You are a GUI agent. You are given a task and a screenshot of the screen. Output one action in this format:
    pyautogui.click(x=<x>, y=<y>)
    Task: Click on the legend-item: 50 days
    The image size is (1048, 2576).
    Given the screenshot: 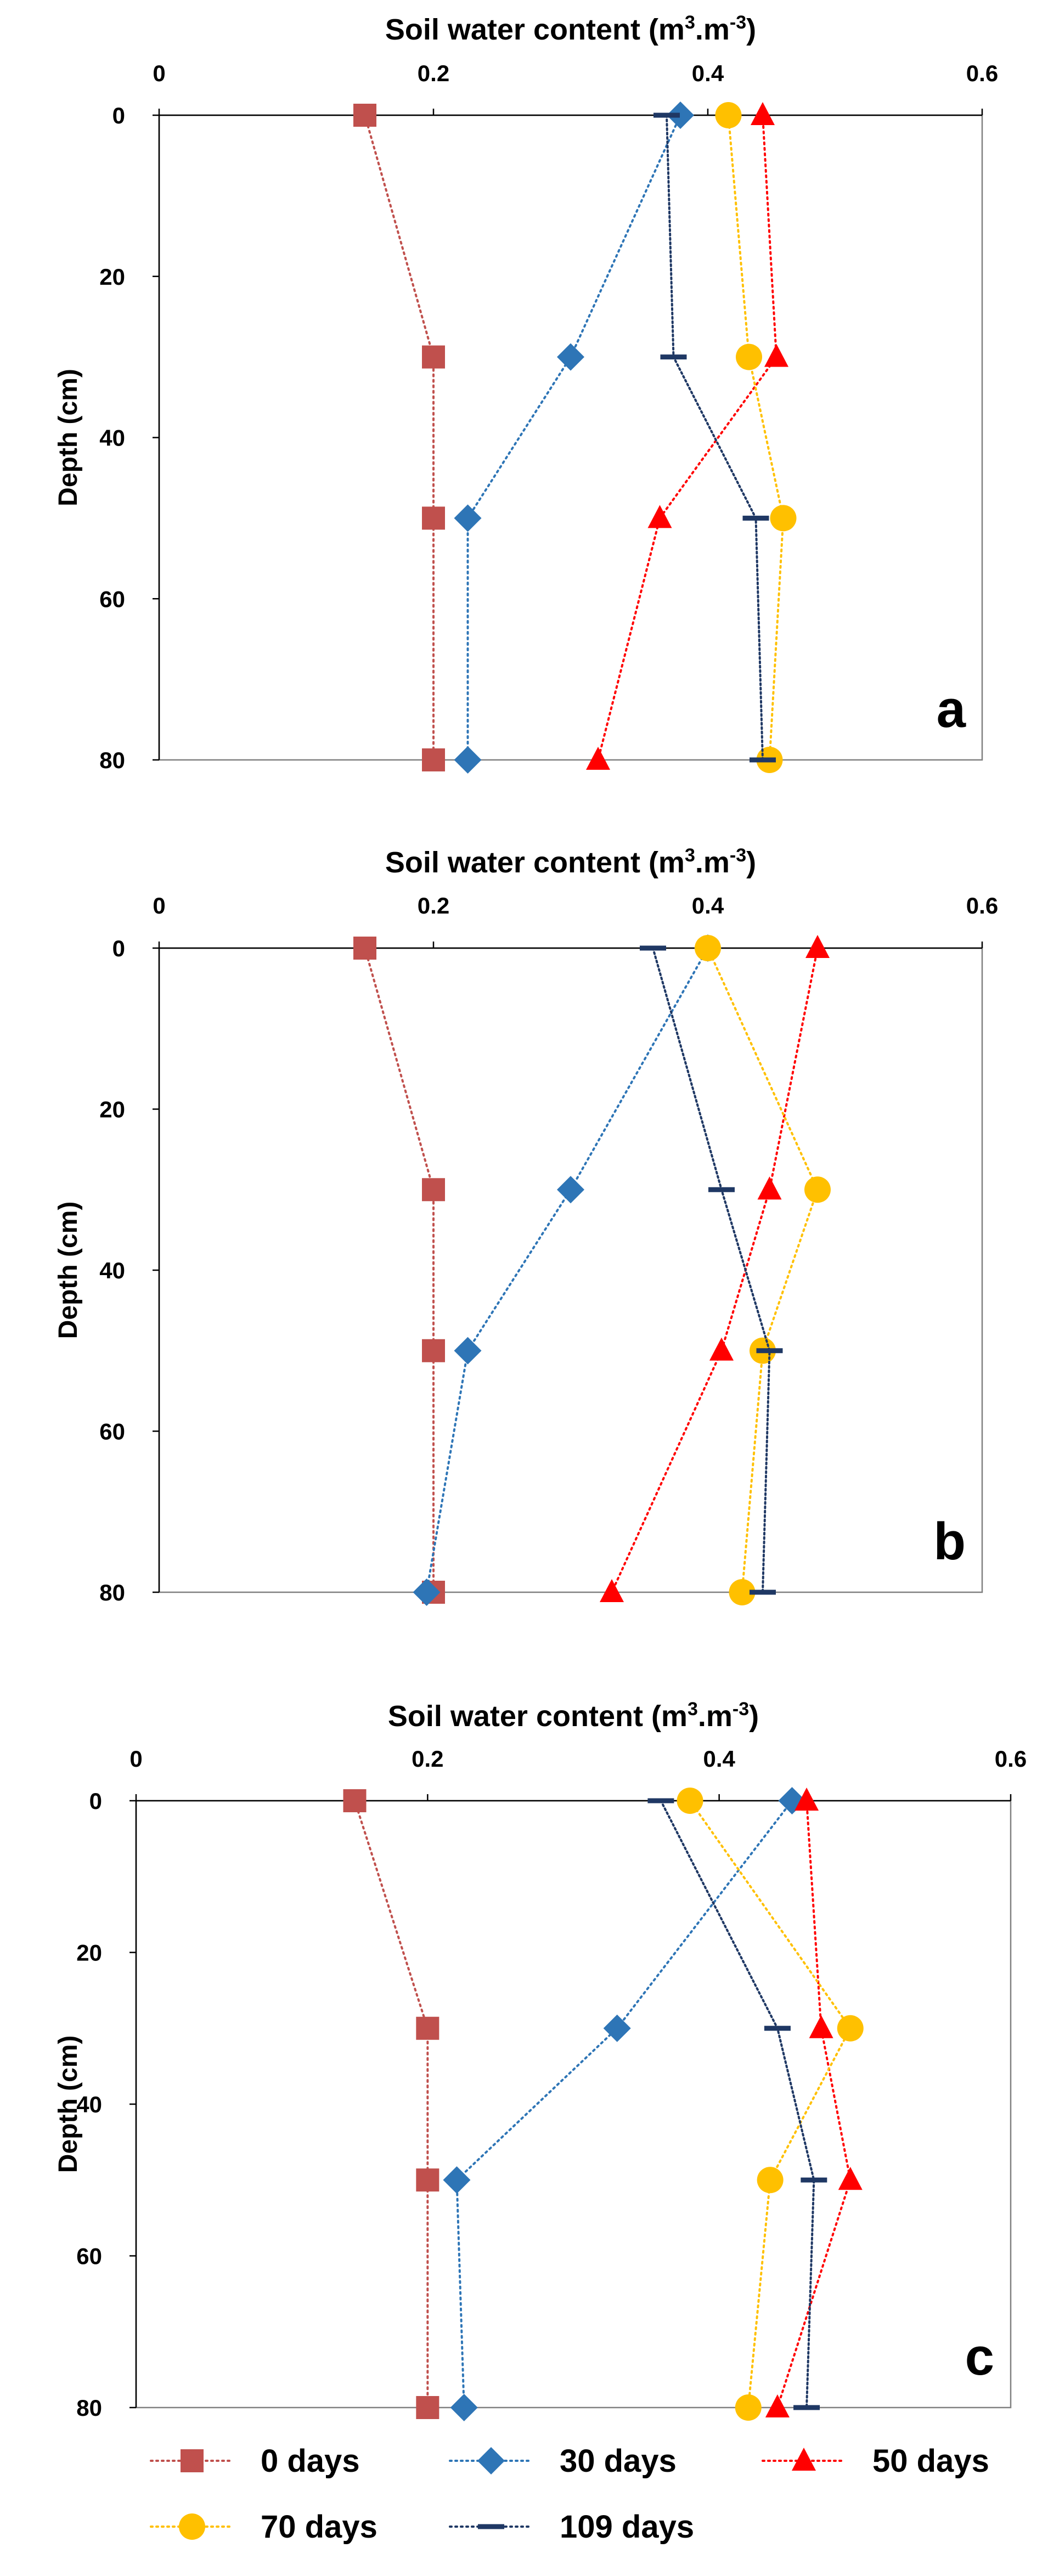 What is the action you would take?
    pyautogui.click(x=875, y=2461)
    